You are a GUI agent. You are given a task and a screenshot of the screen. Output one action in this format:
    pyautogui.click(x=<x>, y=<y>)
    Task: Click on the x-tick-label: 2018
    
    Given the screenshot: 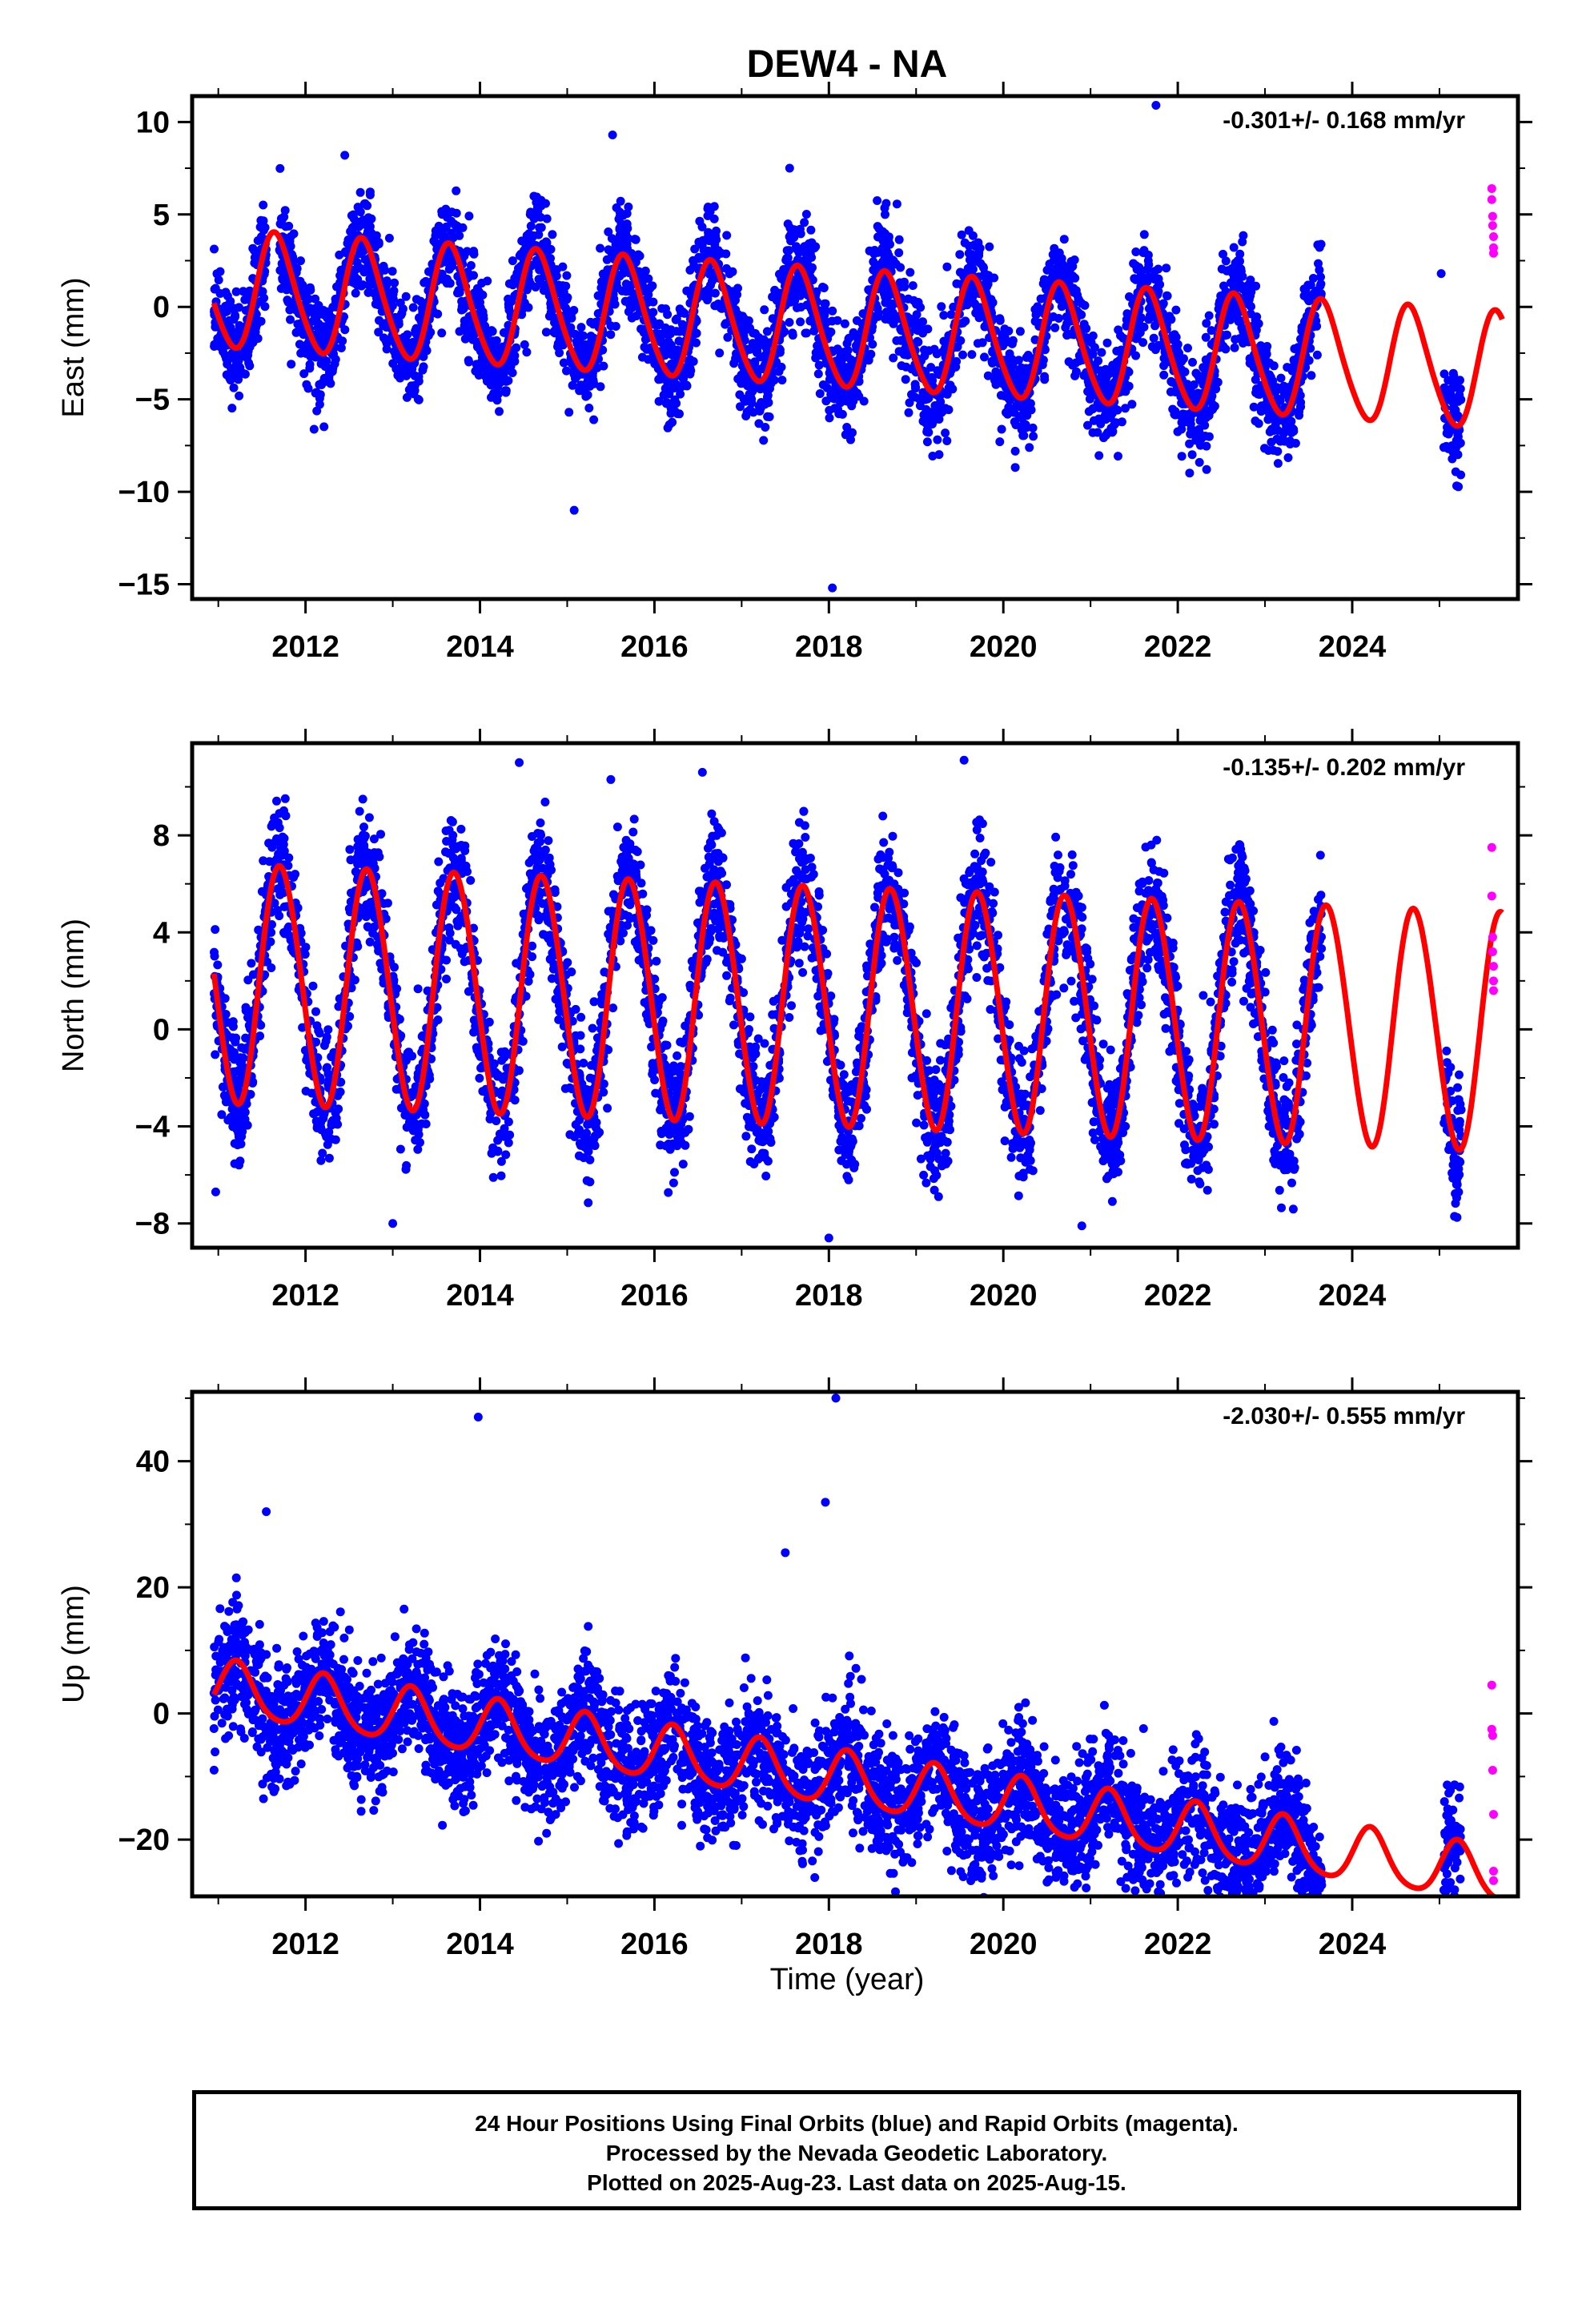 What is the action you would take?
    pyautogui.click(x=829, y=647)
    